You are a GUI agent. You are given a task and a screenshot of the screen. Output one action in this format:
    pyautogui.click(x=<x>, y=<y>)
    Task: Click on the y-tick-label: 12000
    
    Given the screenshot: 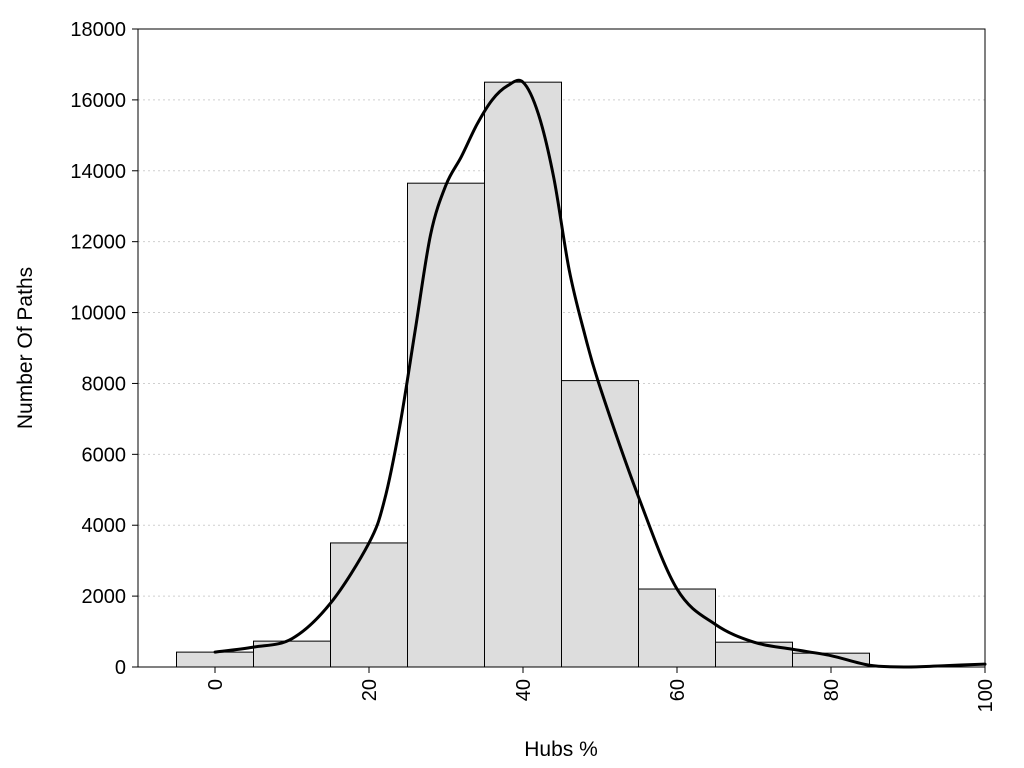 What is the action you would take?
    pyautogui.click(x=98, y=243)
    